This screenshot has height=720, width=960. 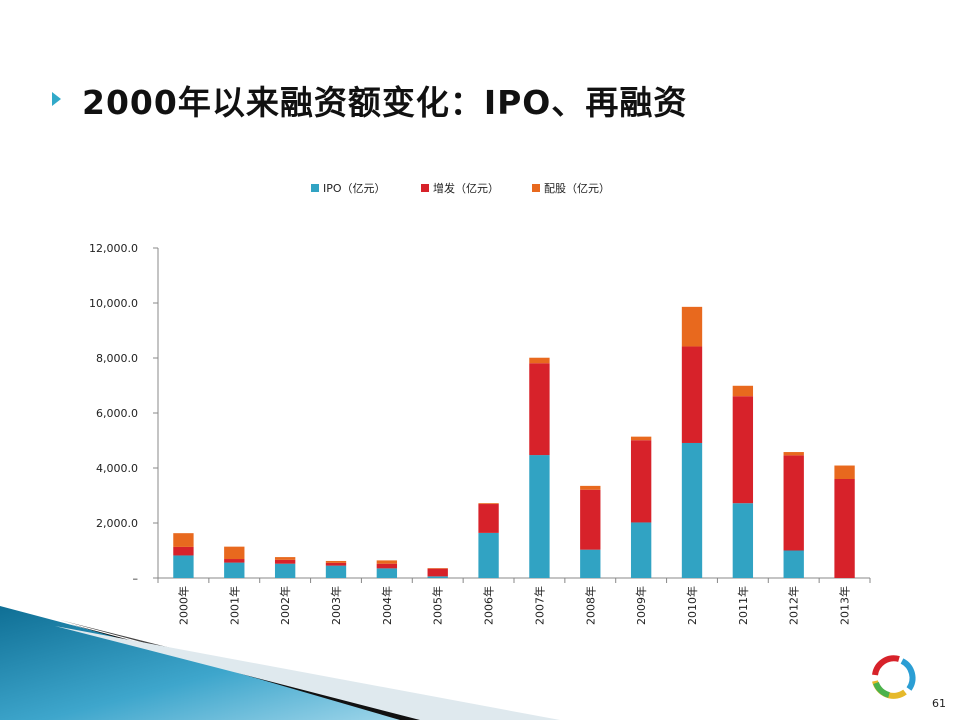 What do you see at coordinates (489, 605) in the screenshot?
I see `x-tick-label: 2006年` at bounding box center [489, 605].